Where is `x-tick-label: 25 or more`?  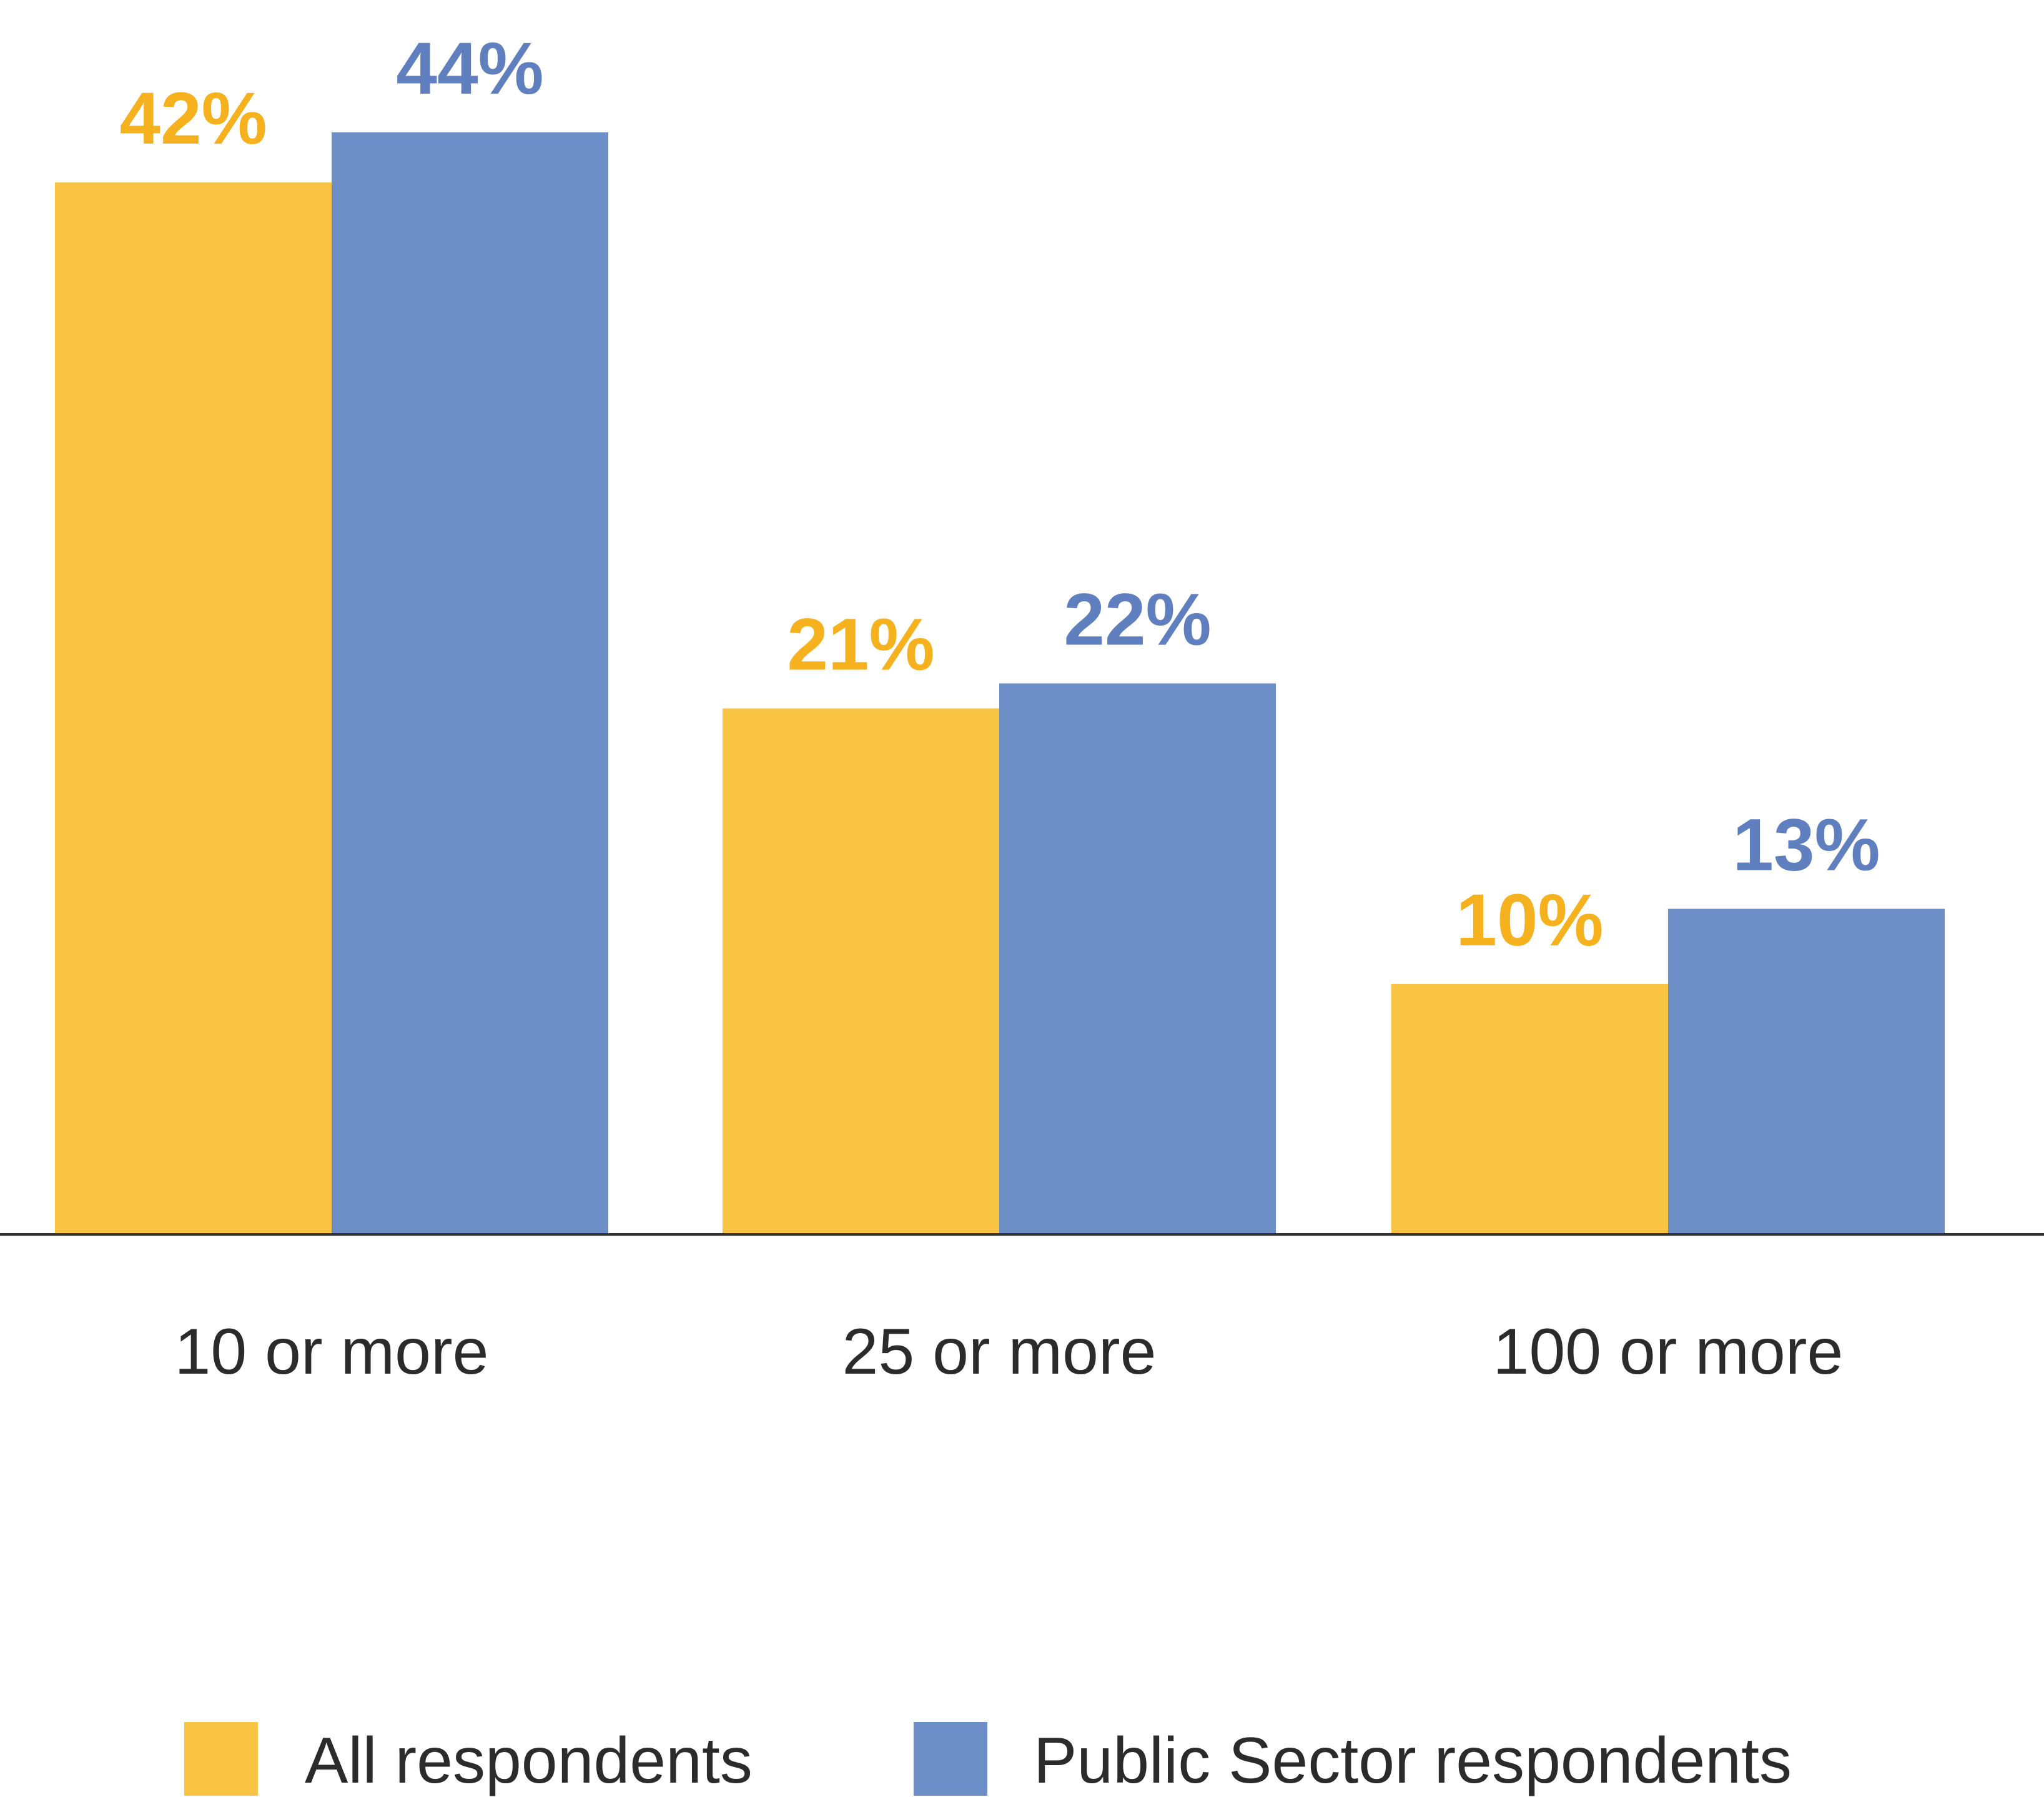
x-tick-label: 25 or more is located at coordinates (999, 1352).